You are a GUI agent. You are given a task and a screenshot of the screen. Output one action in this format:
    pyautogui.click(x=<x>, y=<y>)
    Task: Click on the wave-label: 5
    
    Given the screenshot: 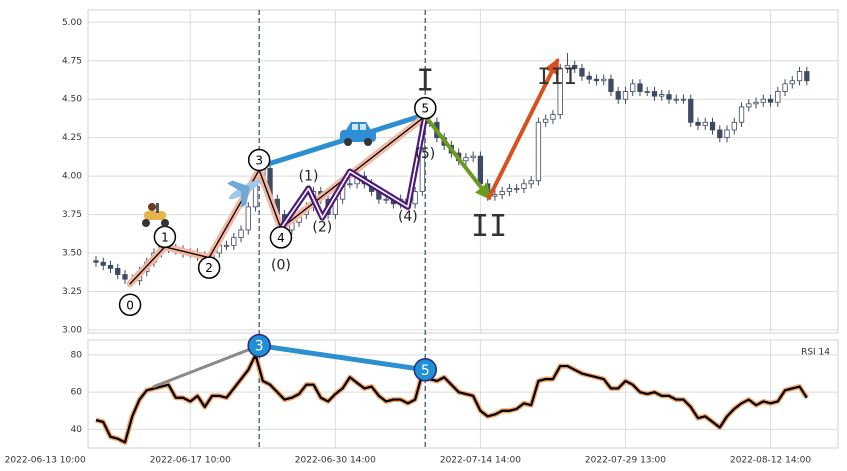 What is the action you would take?
    pyautogui.click(x=425, y=109)
    